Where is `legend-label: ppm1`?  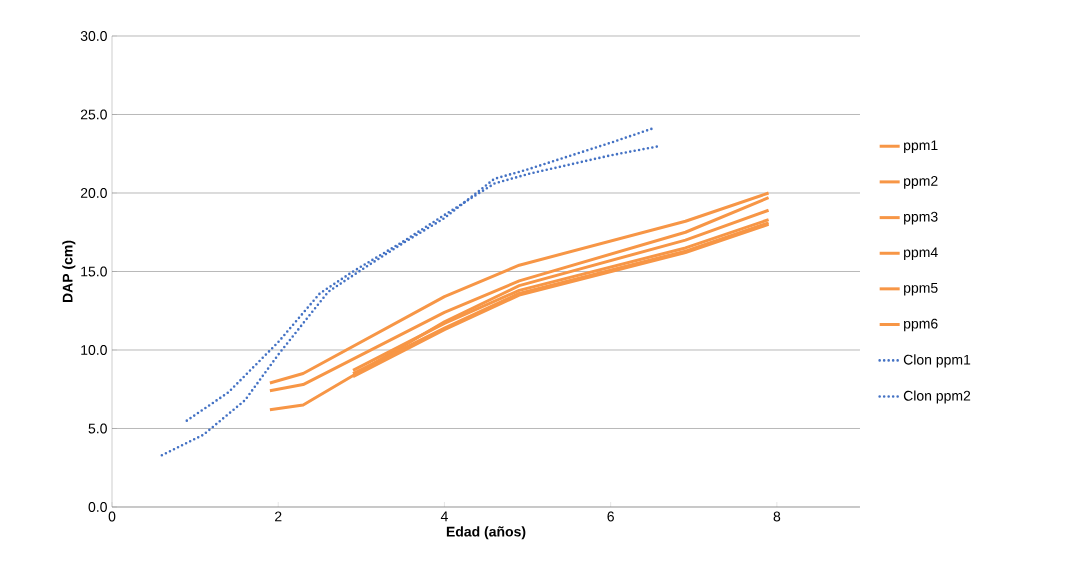 legend-label: ppm1 is located at coordinates (921, 146).